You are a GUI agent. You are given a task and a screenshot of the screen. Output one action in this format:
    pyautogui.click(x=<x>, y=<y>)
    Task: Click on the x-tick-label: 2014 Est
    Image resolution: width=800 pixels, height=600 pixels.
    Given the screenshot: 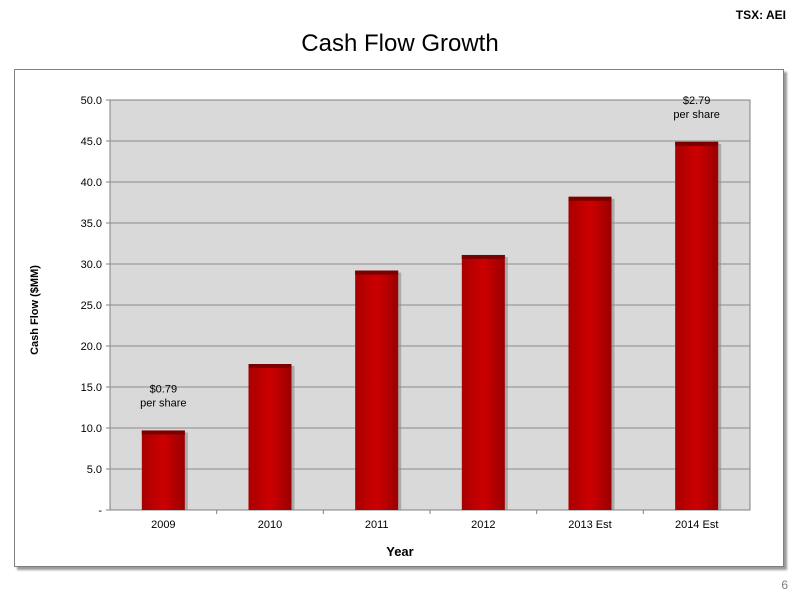 What is the action you would take?
    pyautogui.click(x=696, y=525)
    